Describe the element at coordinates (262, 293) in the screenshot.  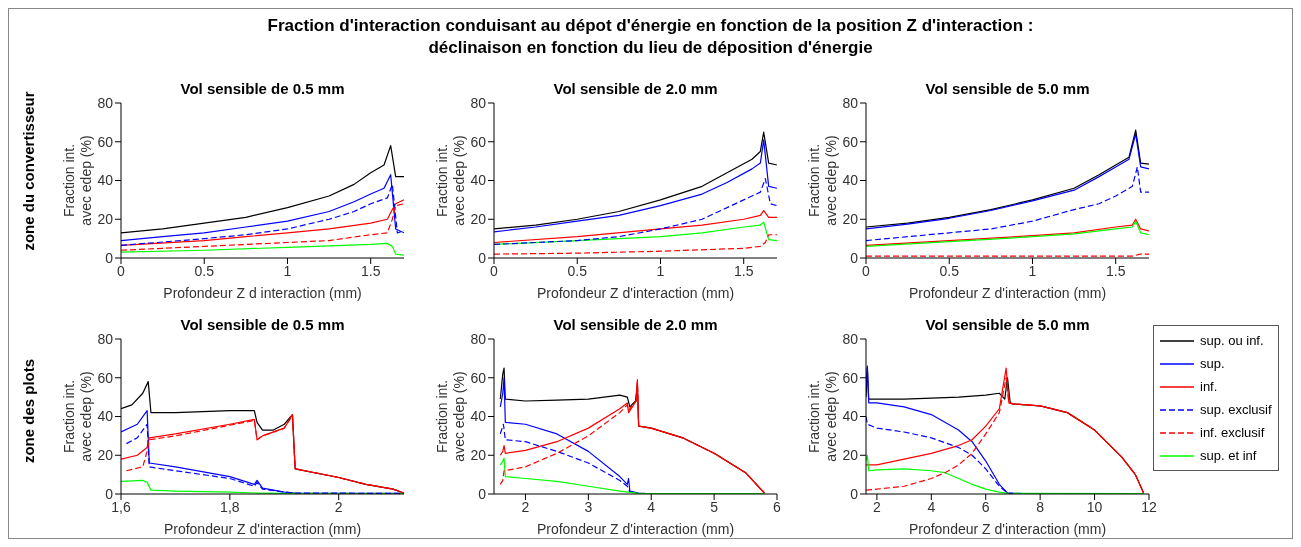
I see `x-axis-title: Profondeur Z d interaction (mm)` at that location.